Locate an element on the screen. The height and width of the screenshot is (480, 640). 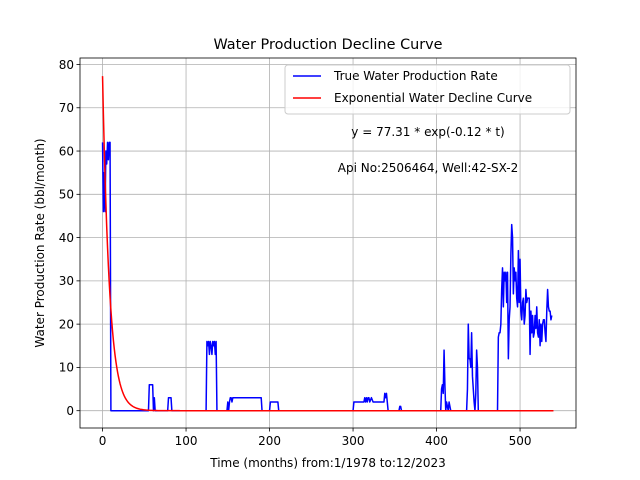
y-tick-label: 40 is located at coordinates (66, 238).